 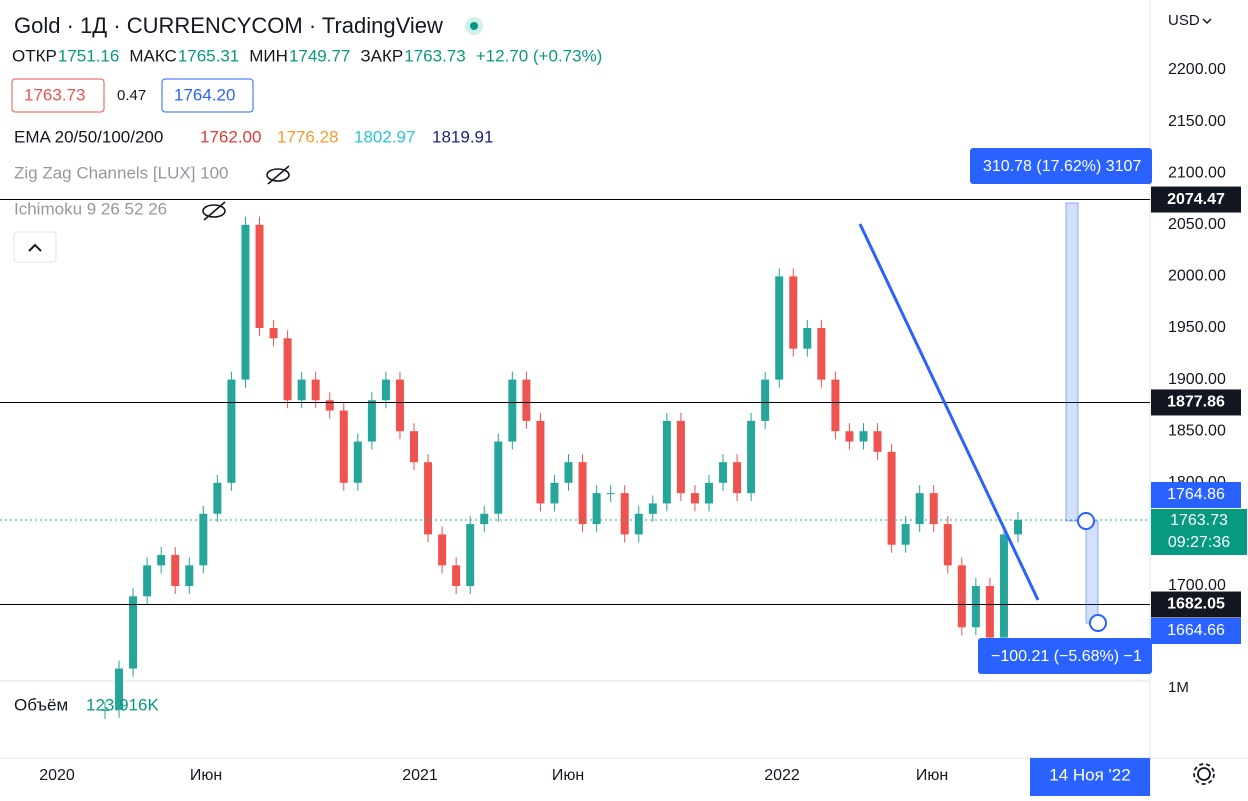 What do you see at coordinates (268, 55) in the screenshot?
I see `ohlc-label: МИН` at bounding box center [268, 55].